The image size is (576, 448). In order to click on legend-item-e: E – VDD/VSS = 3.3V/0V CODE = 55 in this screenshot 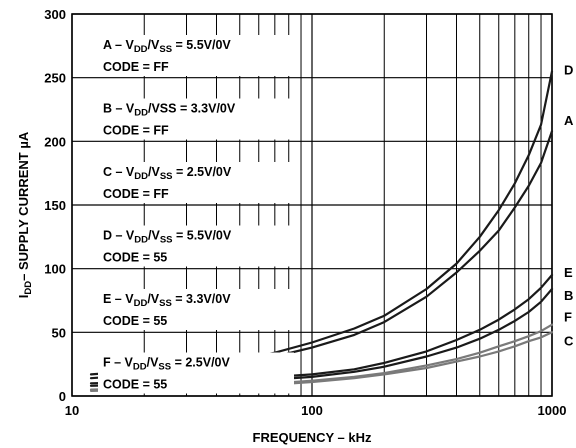, I will do `click(196, 309)`.